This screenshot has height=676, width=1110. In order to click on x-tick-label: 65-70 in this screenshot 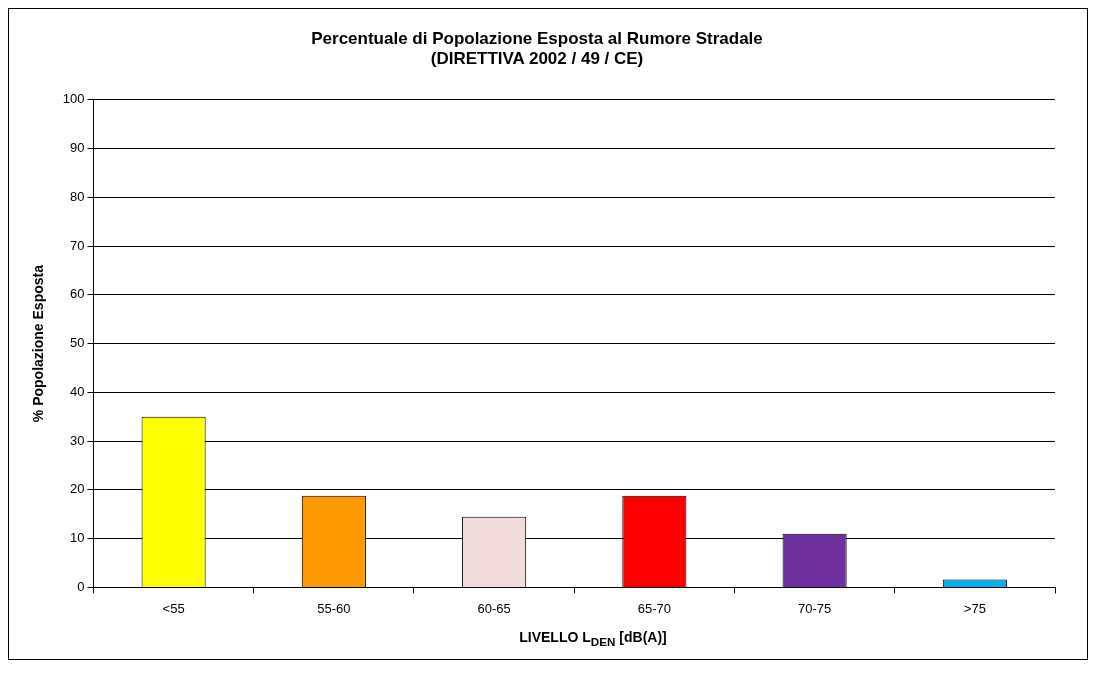, I will do `click(654, 608)`.